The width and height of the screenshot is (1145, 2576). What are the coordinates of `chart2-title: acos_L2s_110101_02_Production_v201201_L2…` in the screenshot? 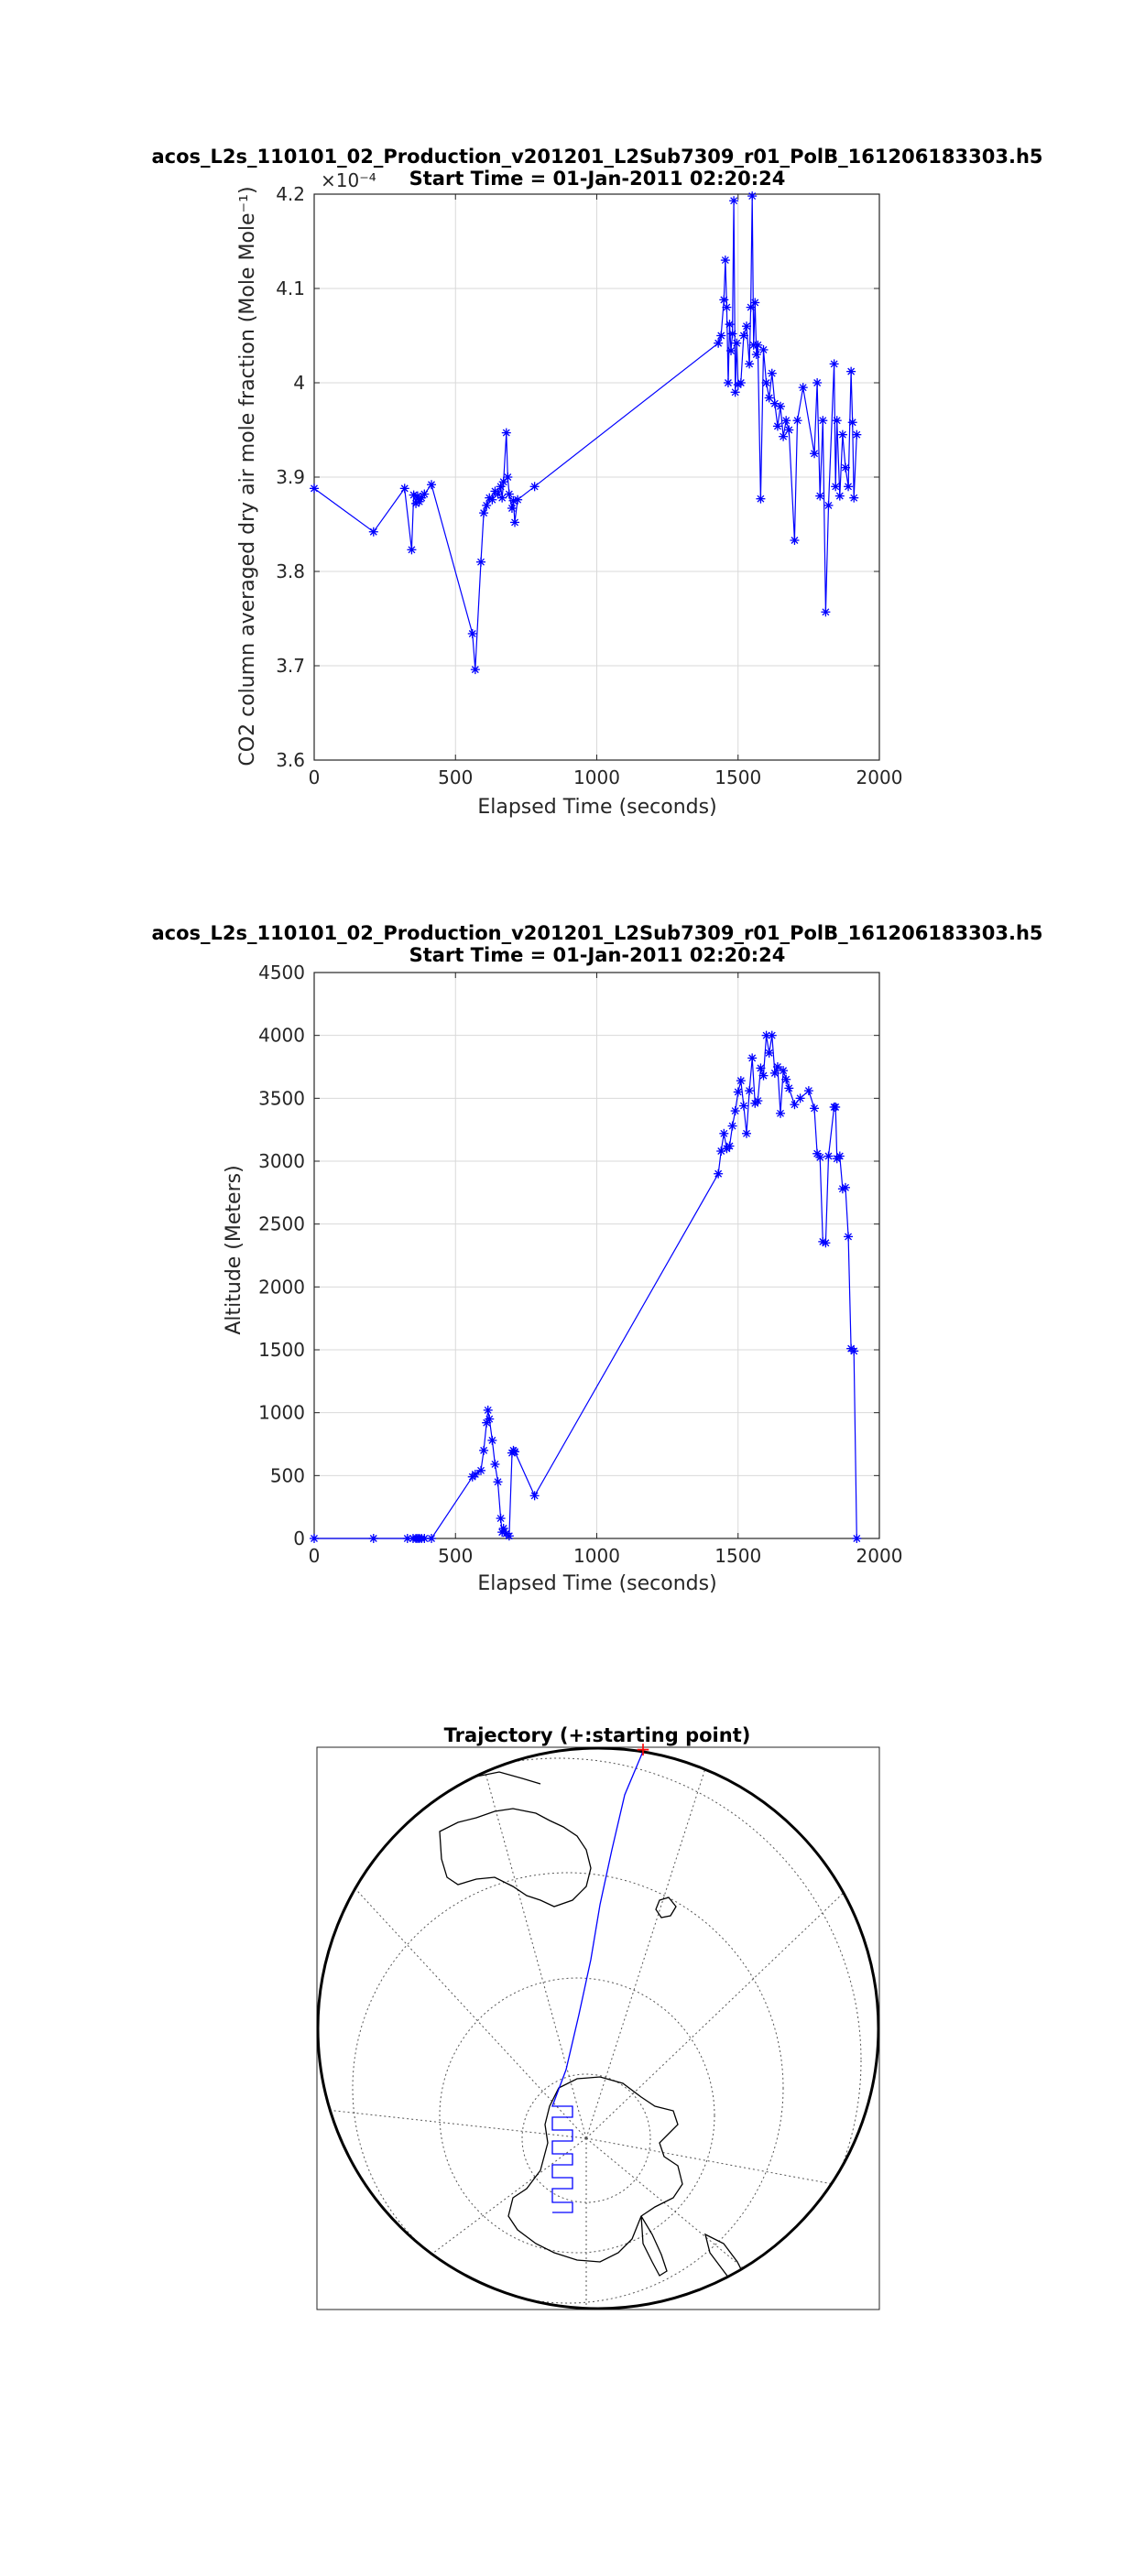 It's located at (597, 933).